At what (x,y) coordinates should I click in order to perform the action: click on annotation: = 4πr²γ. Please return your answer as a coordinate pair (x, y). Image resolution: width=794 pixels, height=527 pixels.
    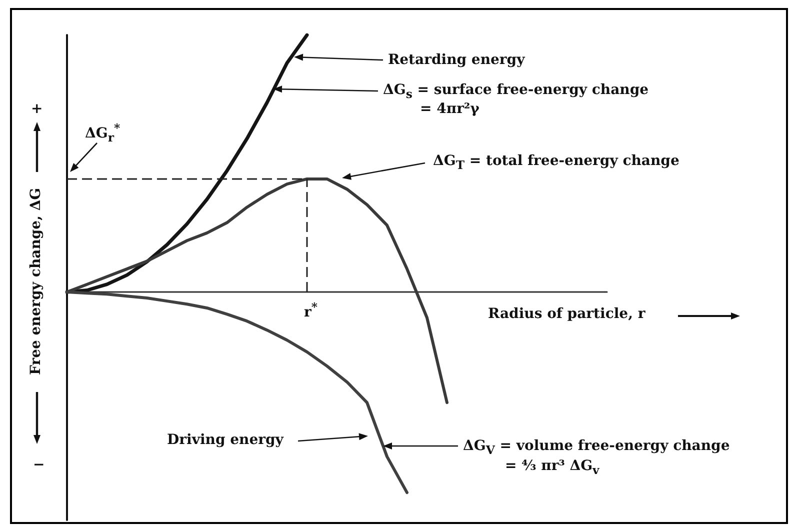
    Looking at the image, I should click on (450, 109).